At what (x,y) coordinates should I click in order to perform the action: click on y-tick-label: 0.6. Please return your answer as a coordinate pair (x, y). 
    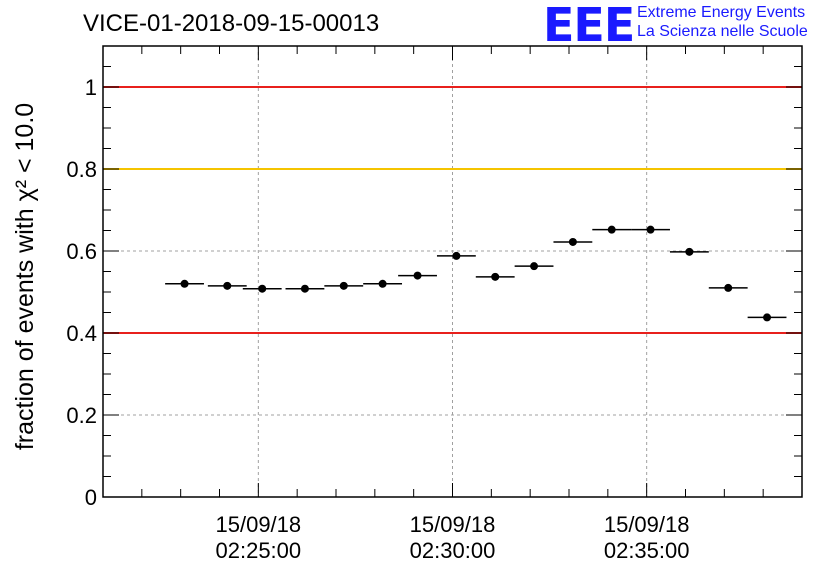
    Looking at the image, I should click on (81, 251).